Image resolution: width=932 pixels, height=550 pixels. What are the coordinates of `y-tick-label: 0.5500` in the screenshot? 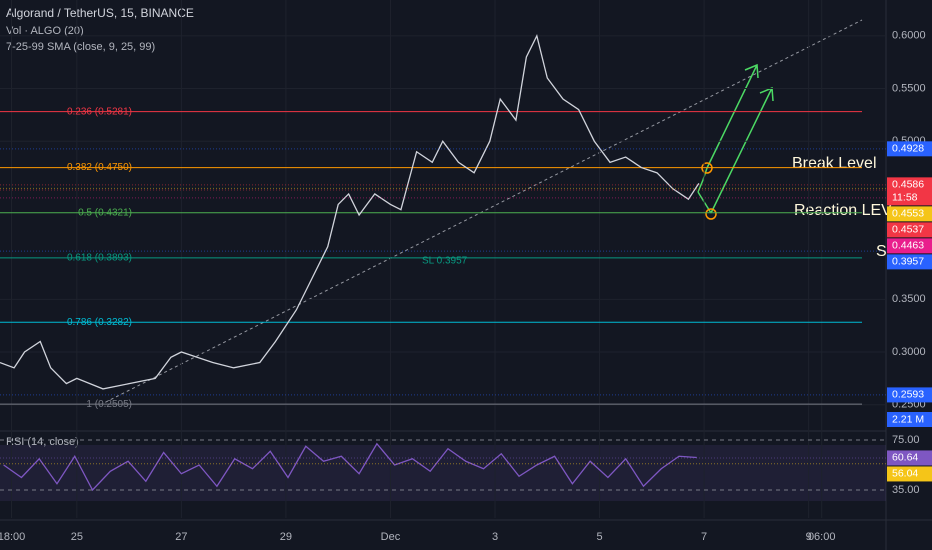 It's located at (909, 88).